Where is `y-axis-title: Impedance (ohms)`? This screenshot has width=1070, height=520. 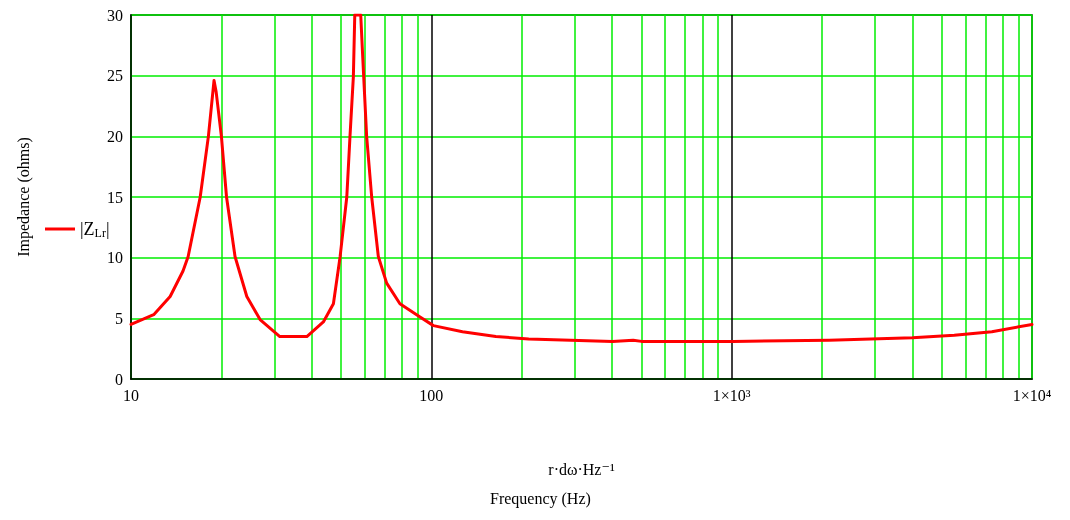 y-axis-title: Impedance (ohms) is located at coordinates (23, 197).